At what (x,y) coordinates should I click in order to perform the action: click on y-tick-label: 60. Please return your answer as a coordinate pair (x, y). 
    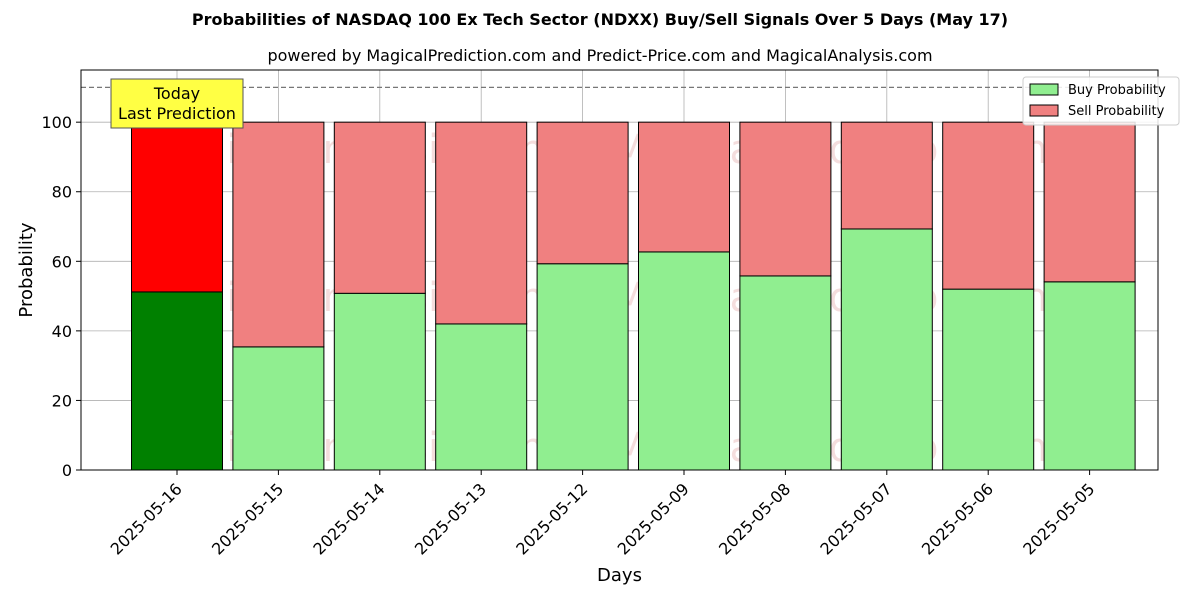
    Looking at the image, I should click on (62, 261).